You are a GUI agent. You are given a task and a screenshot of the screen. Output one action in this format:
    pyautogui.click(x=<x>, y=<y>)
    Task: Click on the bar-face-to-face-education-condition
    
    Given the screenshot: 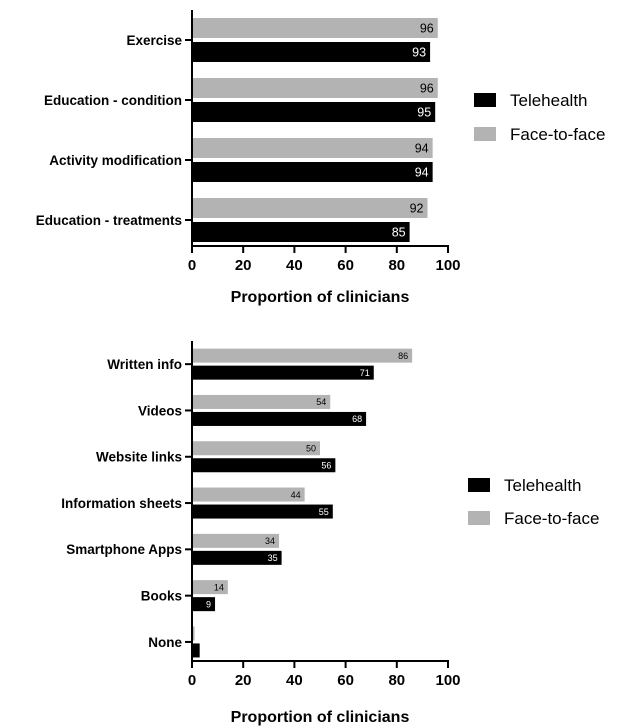 What is the action you would take?
    pyautogui.click(x=315, y=88)
    